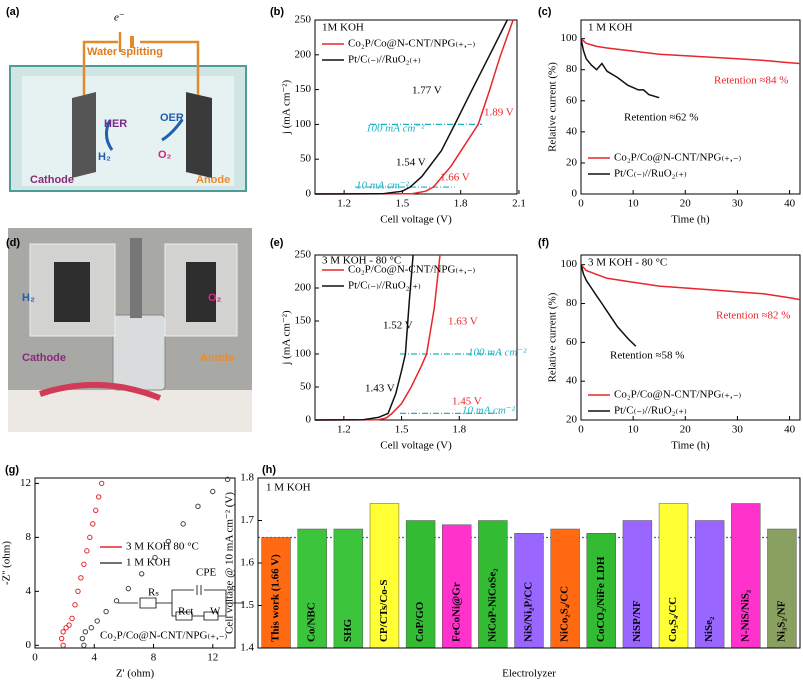 Image resolution: width=803 pixels, height=693 pixels. I want to click on annotation: 1.43 V, so click(380, 389).